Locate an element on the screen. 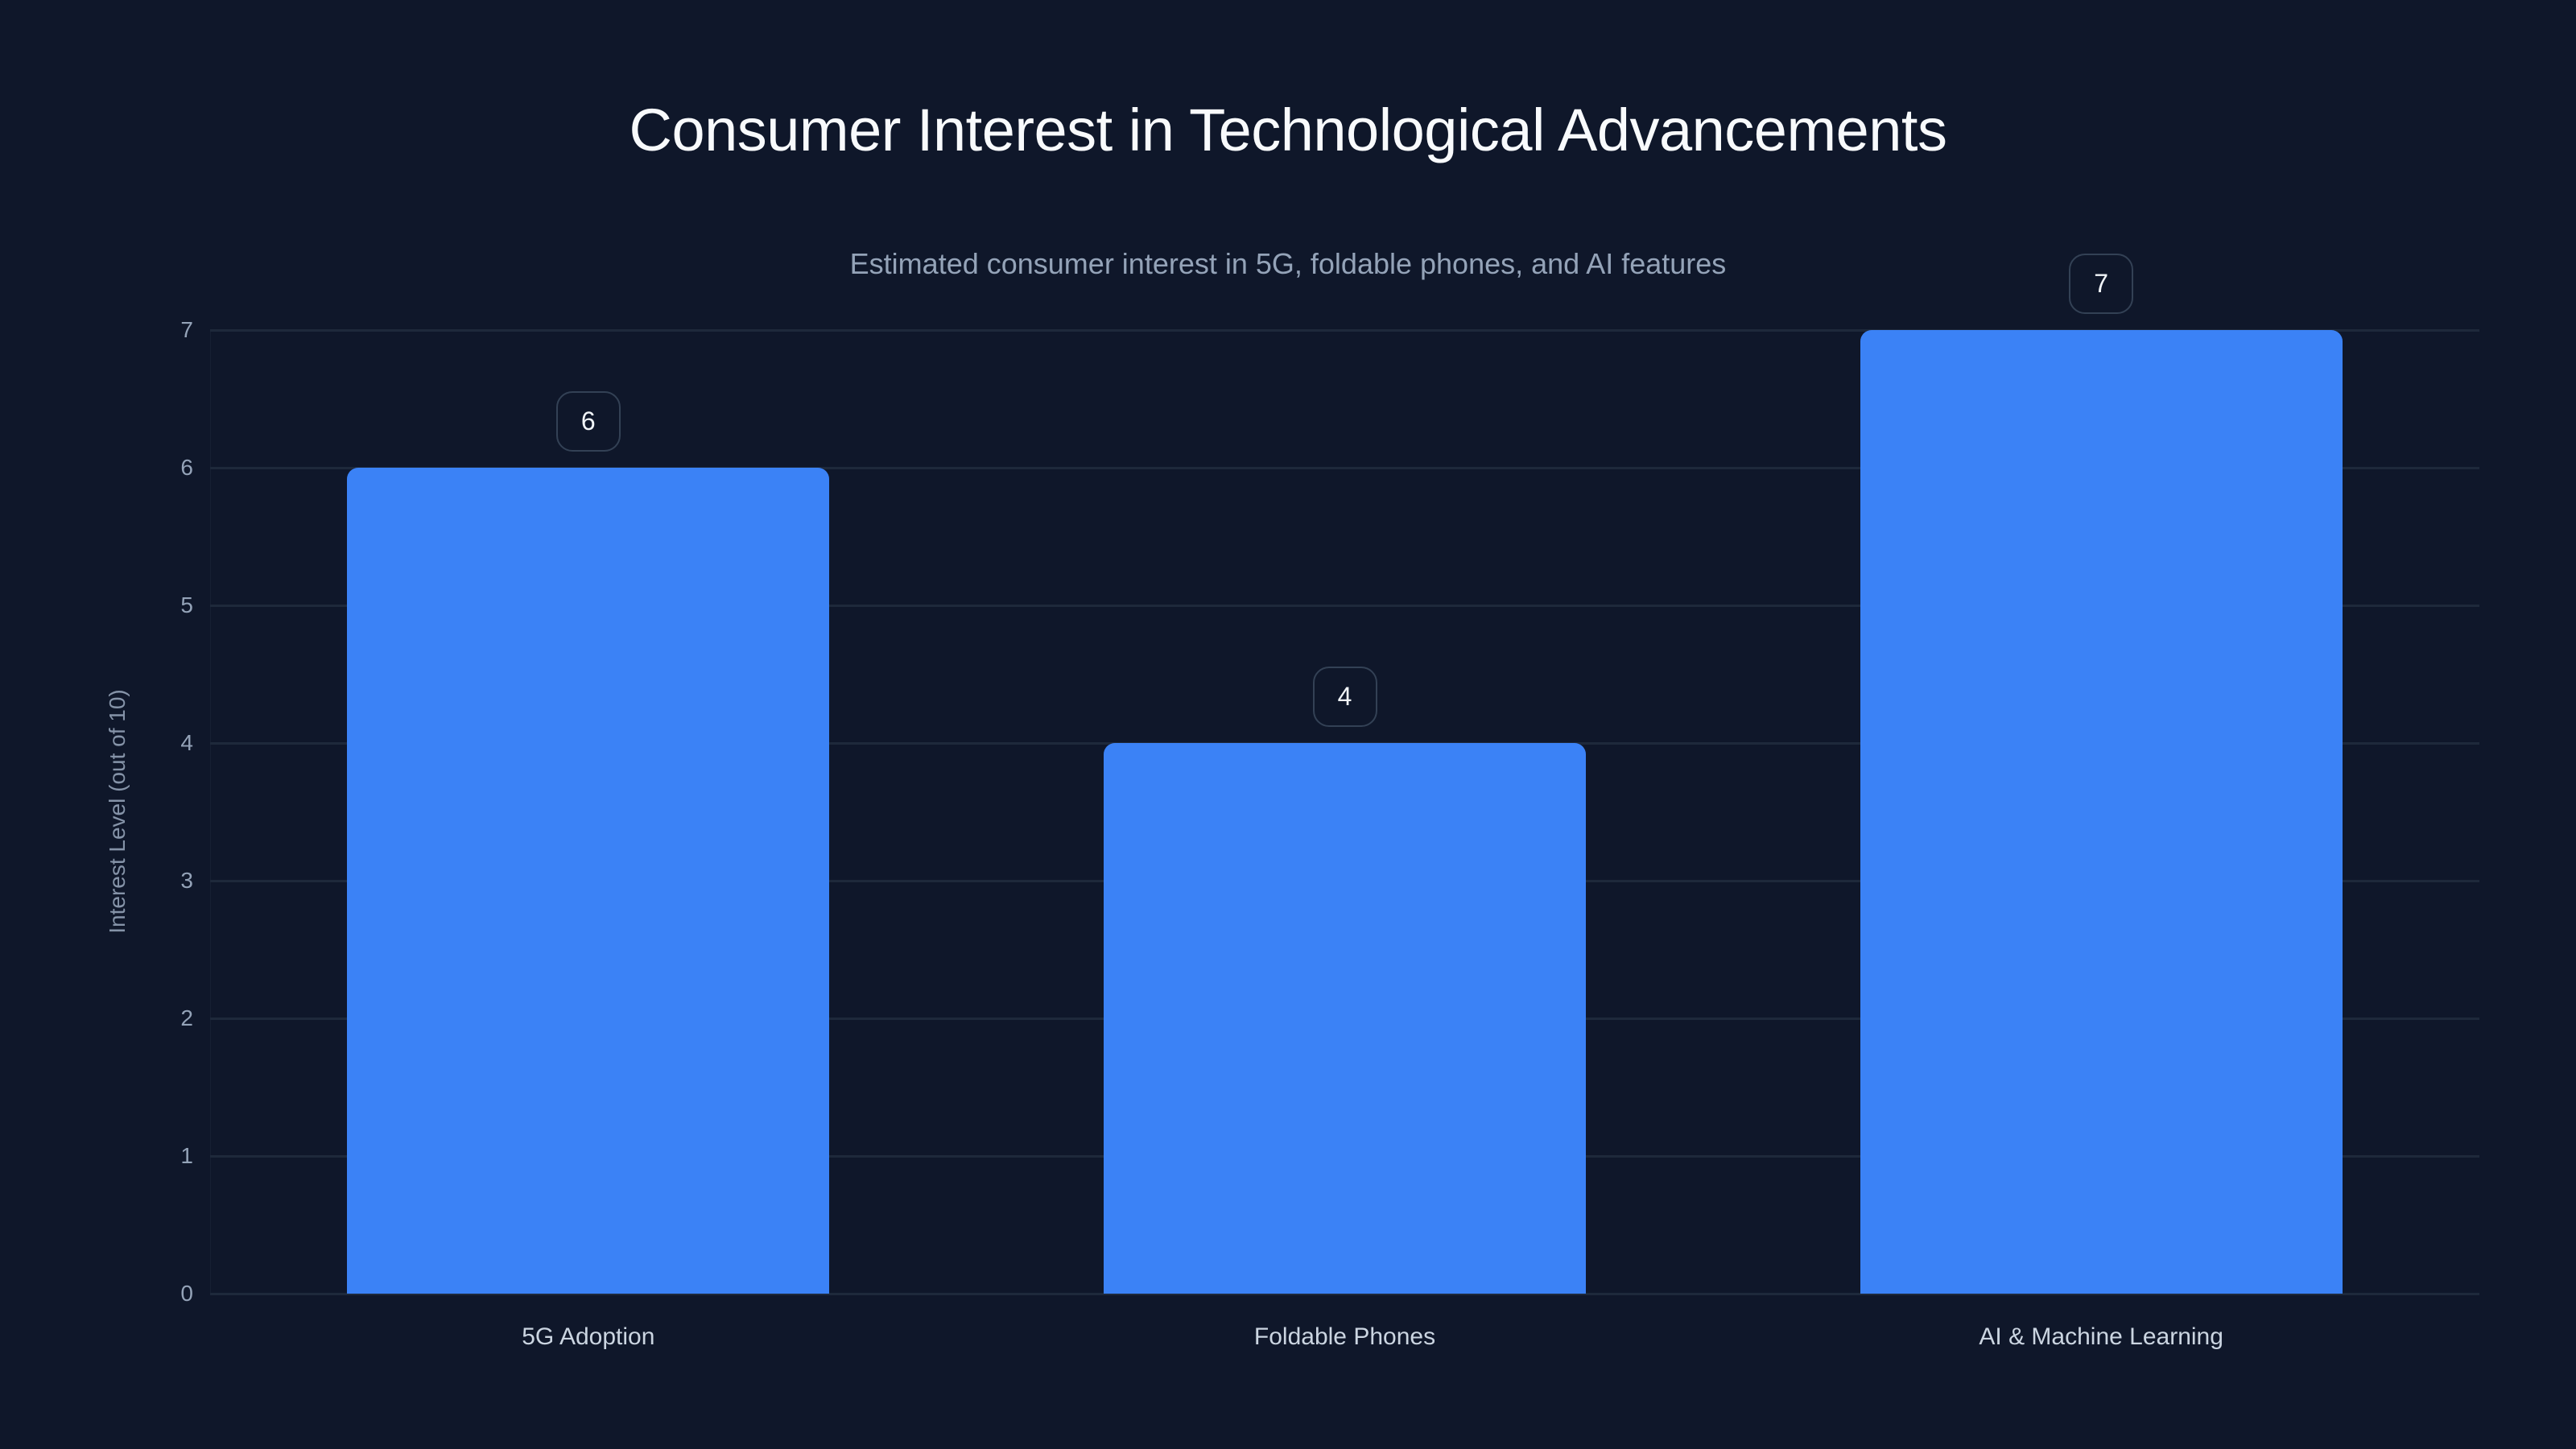  value-badge: 4 is located at coordinates (1344, 697).